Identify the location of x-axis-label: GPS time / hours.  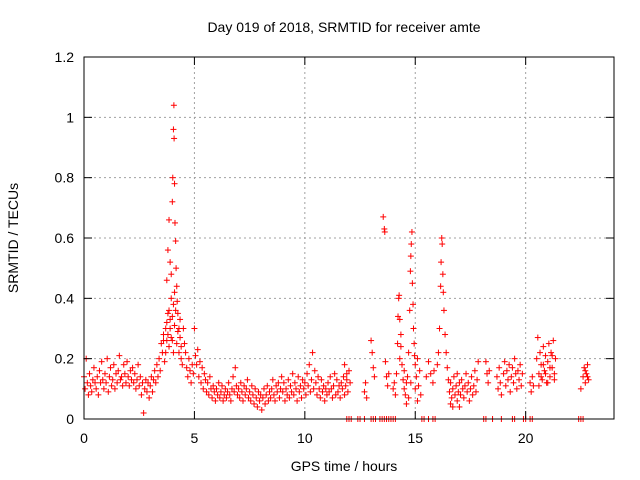
(344, 466).